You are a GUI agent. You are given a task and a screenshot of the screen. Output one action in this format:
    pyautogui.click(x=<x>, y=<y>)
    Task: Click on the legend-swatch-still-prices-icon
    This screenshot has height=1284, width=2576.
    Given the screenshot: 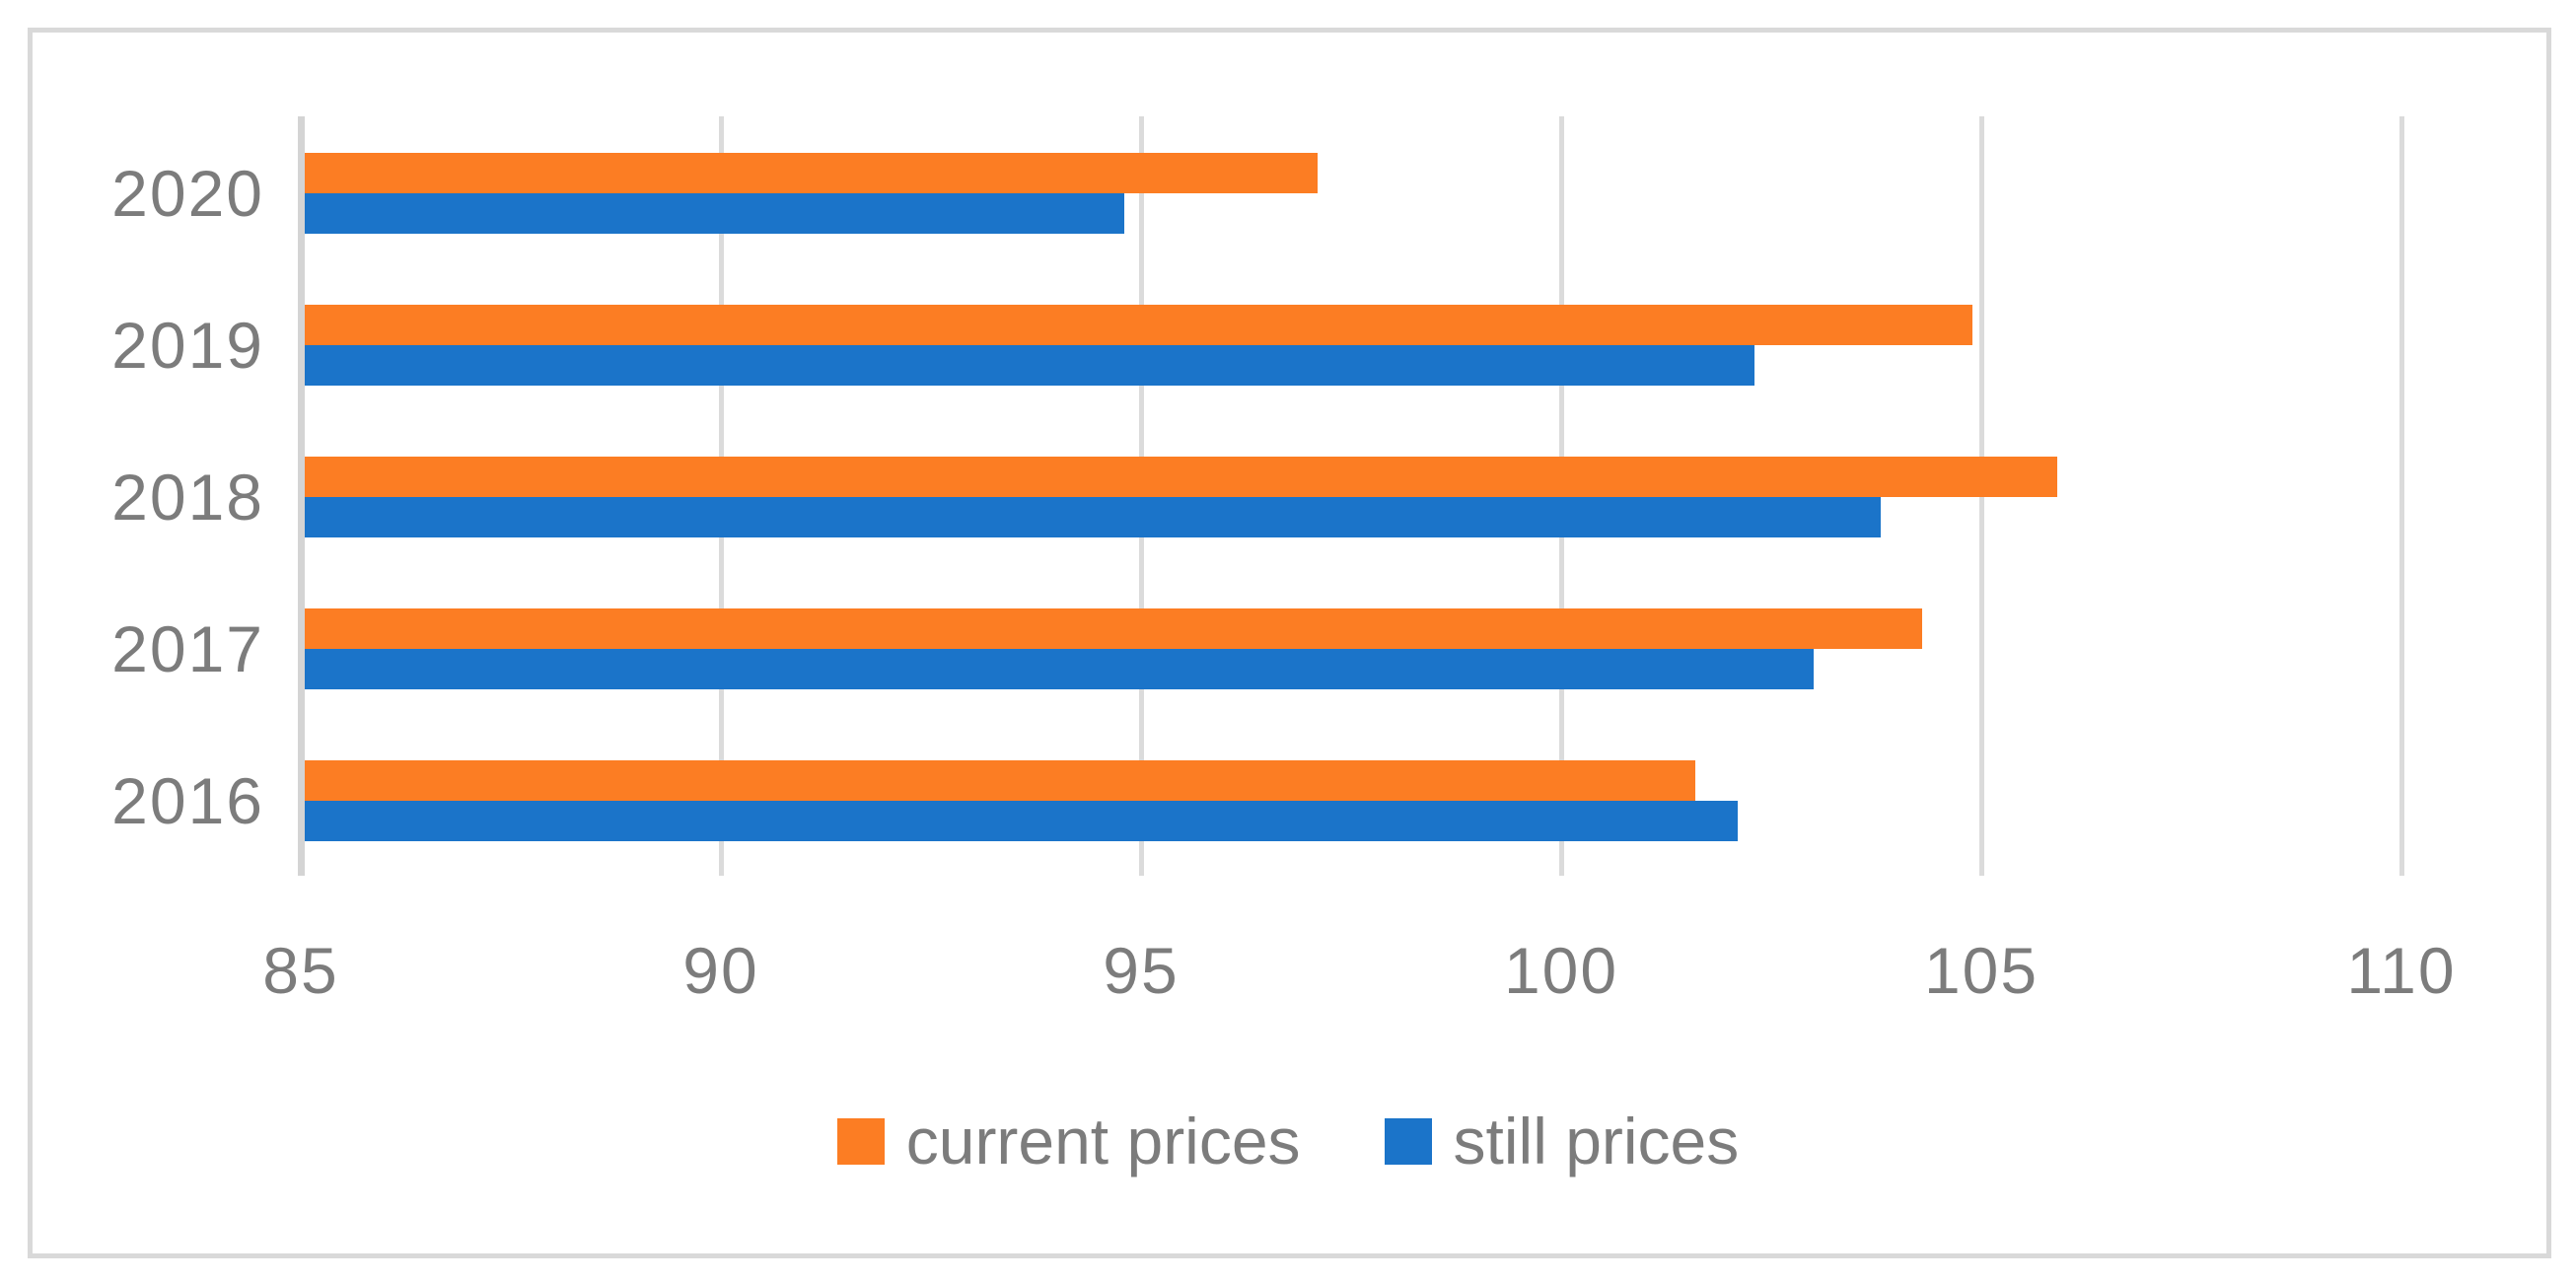 What is the action you would take?
    pyautogui.click(x=1408, y=1141)
    